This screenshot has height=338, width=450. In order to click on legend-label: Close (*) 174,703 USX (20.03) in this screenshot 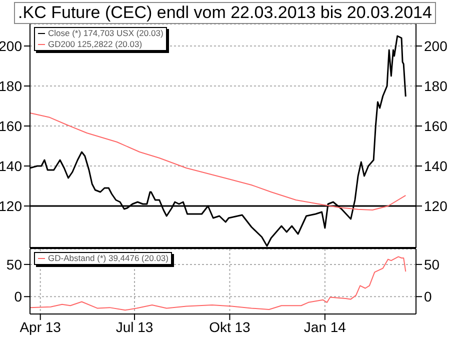, I will do `click(106, 33)`.